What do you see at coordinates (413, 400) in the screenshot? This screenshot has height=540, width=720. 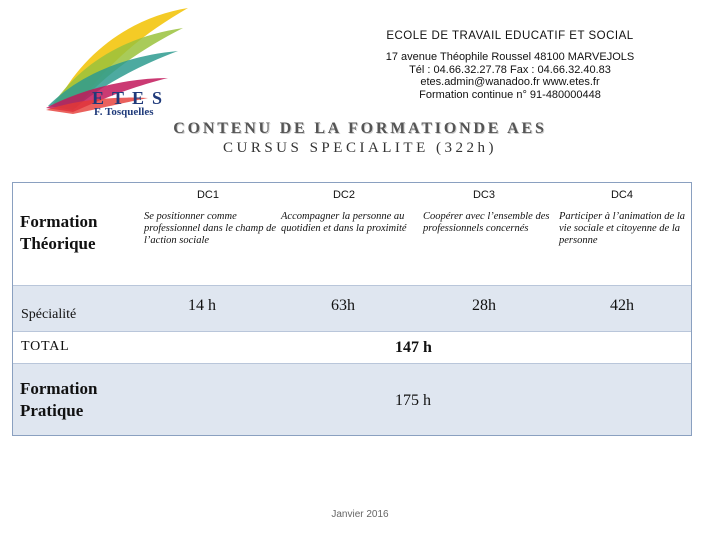 I see `pratique-value: 175 h` at bounding box center [413, 400].